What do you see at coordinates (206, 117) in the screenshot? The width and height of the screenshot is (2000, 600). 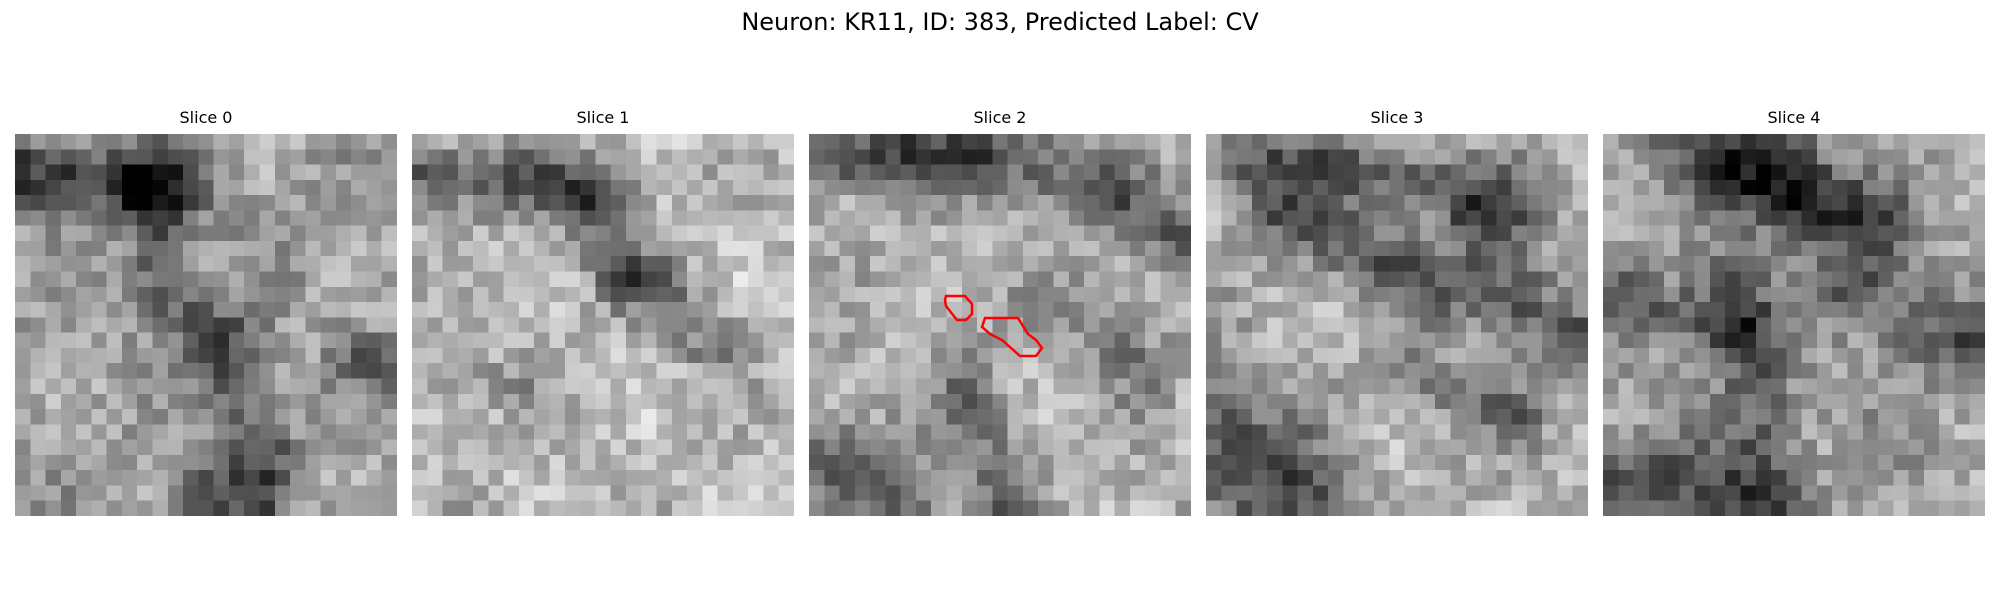 I see `slice-title: Slice 0` at bounding box center [206, 117].